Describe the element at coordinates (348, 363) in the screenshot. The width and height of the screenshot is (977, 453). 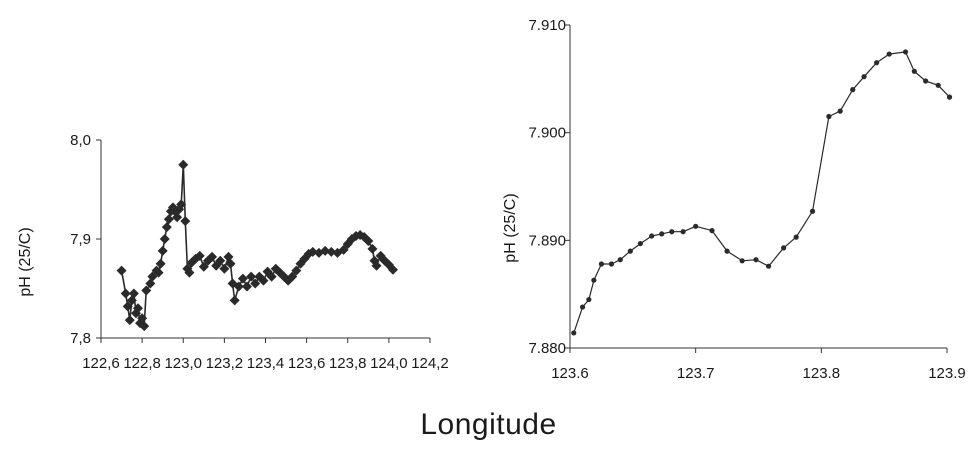
I see `x-tick-label: 123,8` at that location.